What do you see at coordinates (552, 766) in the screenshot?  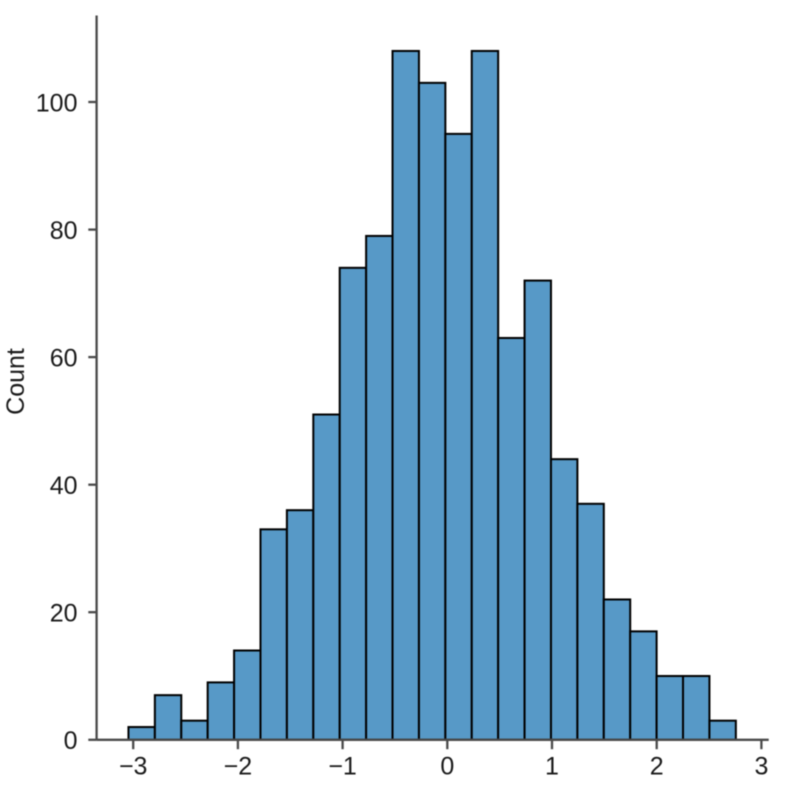 I see `svg-text: 1` at bounding box center [552, 766].